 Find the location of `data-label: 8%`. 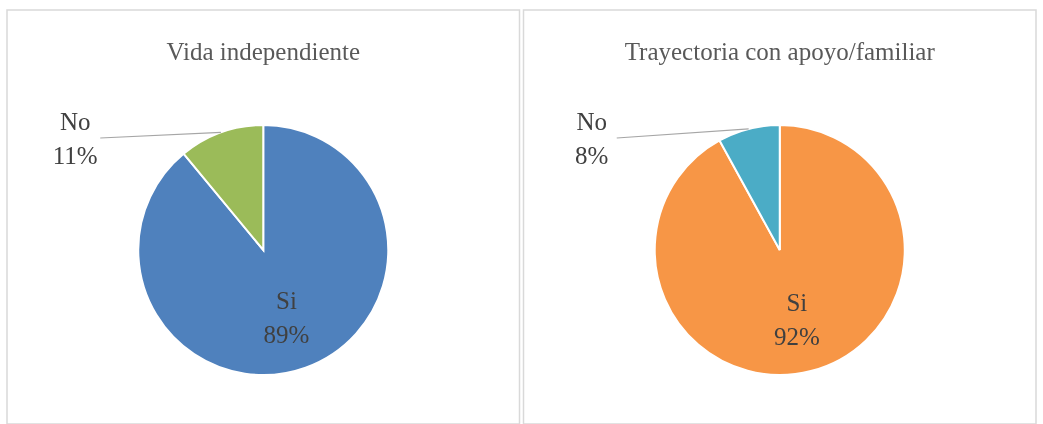

data-label: 8% is located at coordinates (592, 155).